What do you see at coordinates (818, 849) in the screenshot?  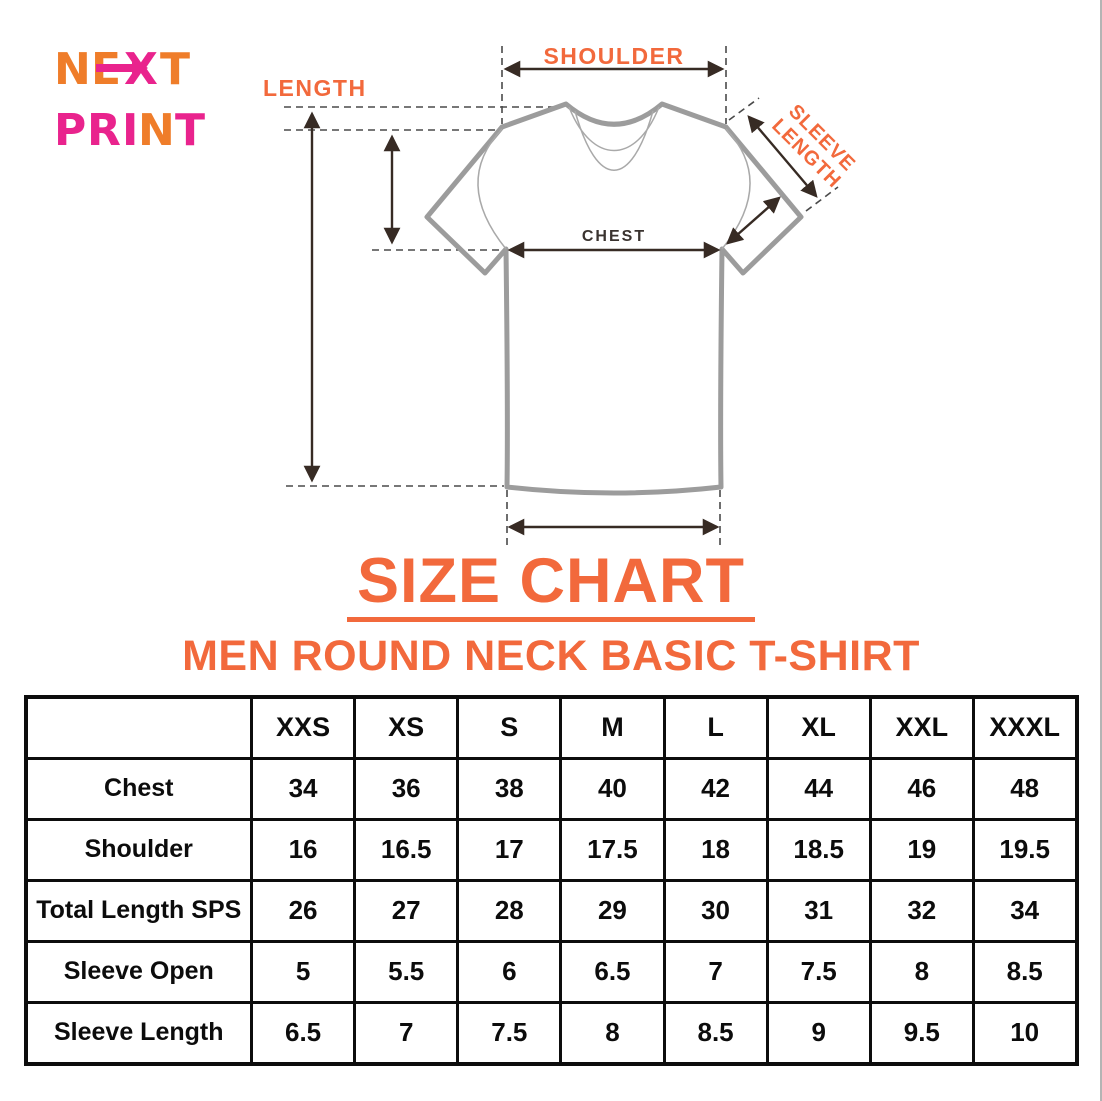 I see `size-value-cell: 18.5` at bounding box center [818, 849].